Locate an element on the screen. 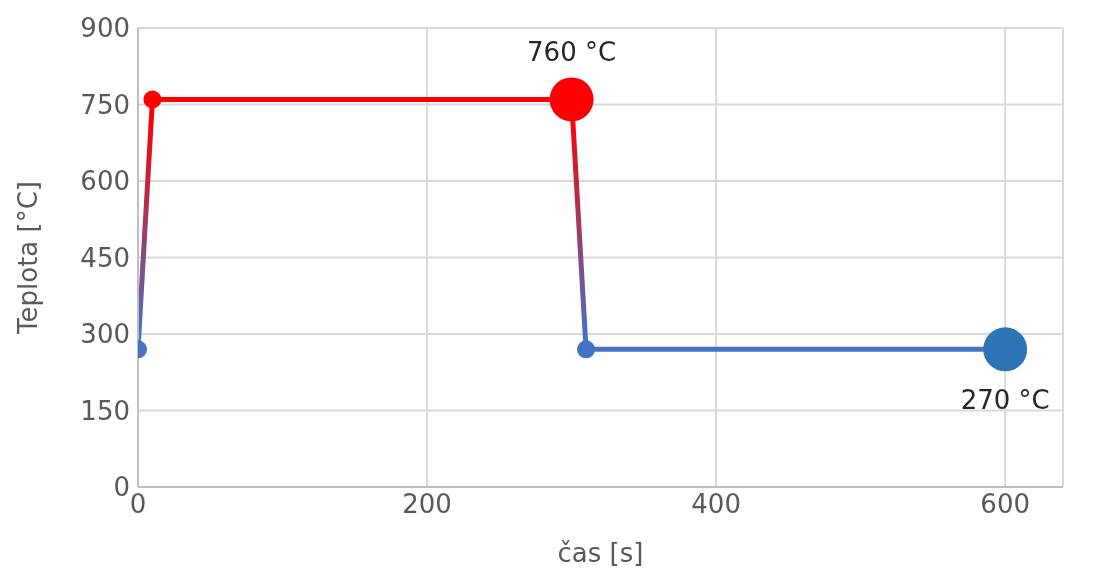  y-tick-label: 750 is located at coordinates (105, 104).